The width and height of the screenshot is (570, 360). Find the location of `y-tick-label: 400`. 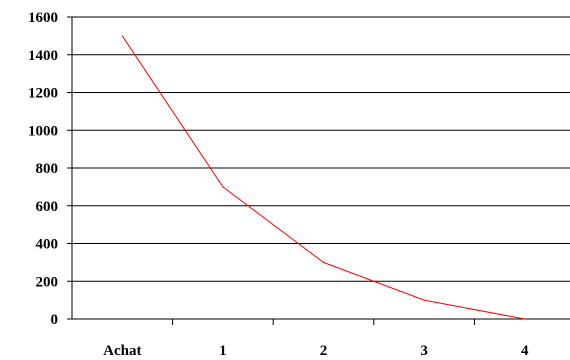

y-tick-label: 400 is located at coordinates (47, 245).